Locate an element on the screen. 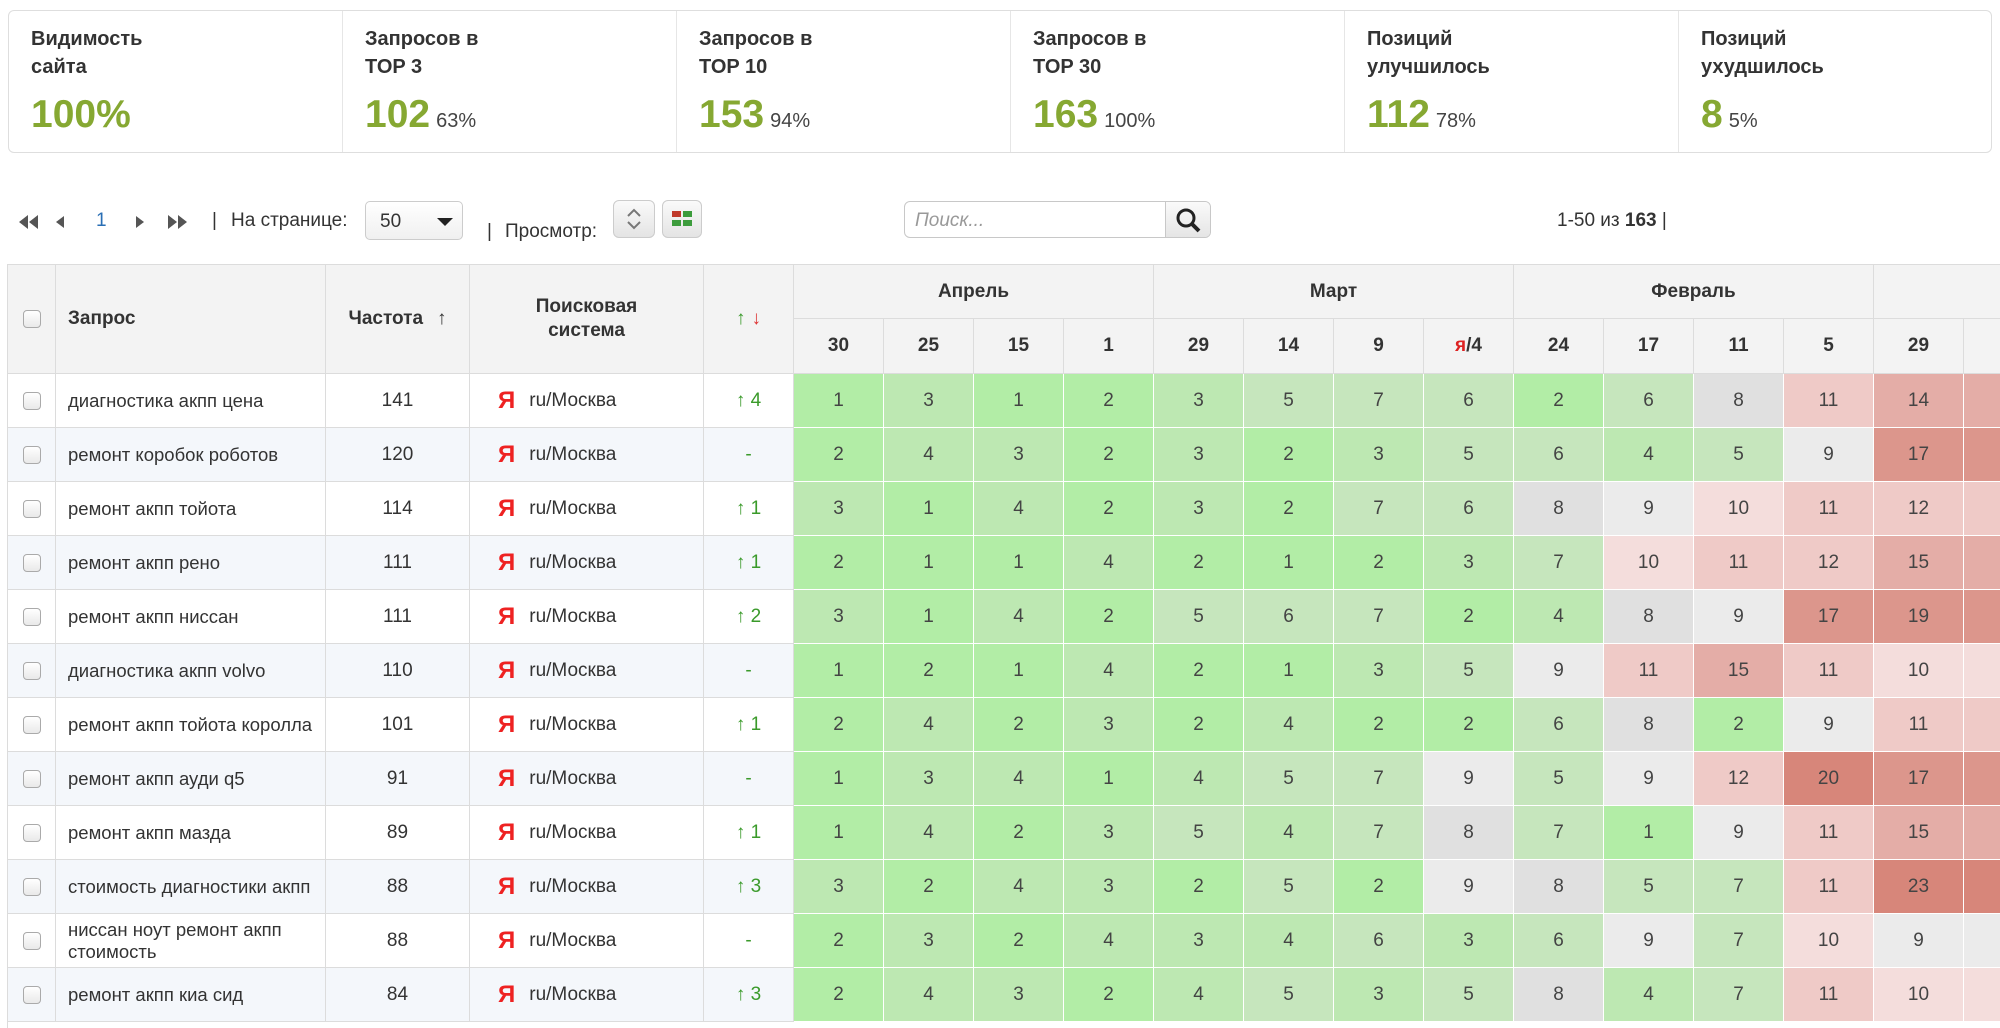  stat-label-line: Запросов в is located at coordinates (422, 39).